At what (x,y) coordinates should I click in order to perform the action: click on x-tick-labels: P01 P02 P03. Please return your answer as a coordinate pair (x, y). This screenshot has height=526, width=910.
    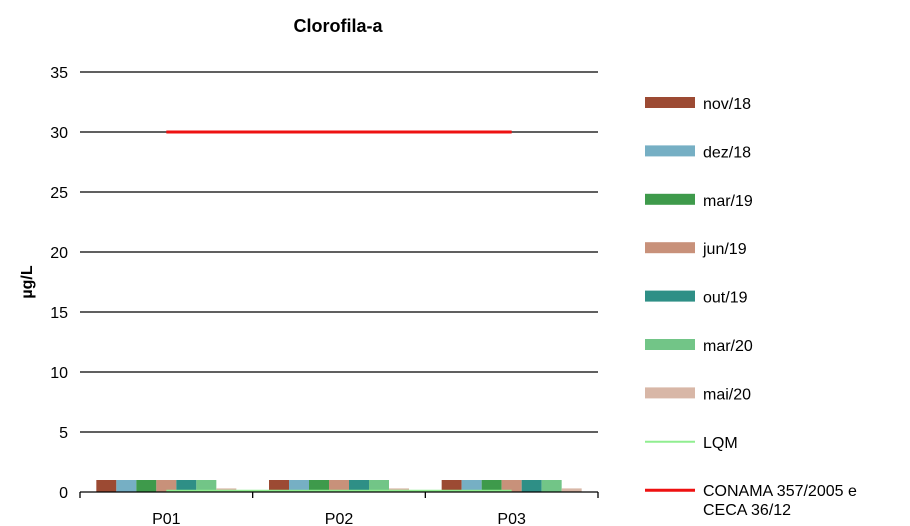
    Looking at the image, I should click on (339, 518).